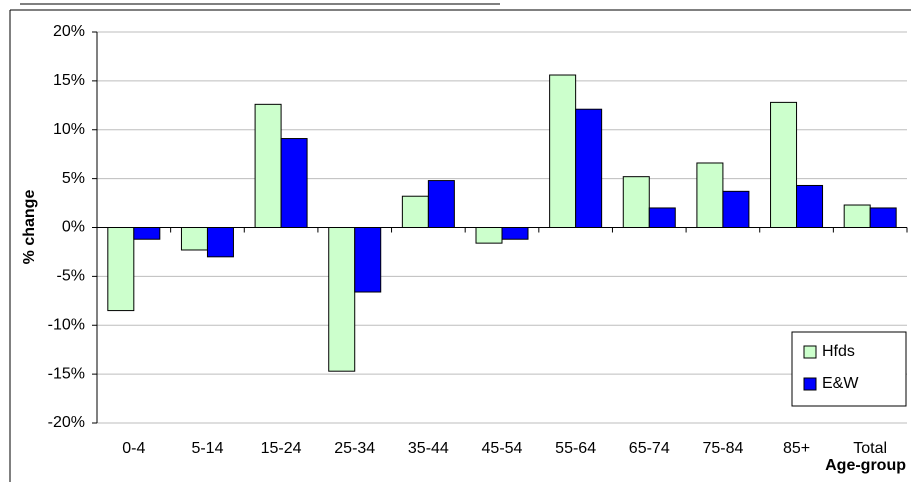 This screenshot has width=911, height=482. I want to click on y-tick-label: -20%, so click(66, 422).